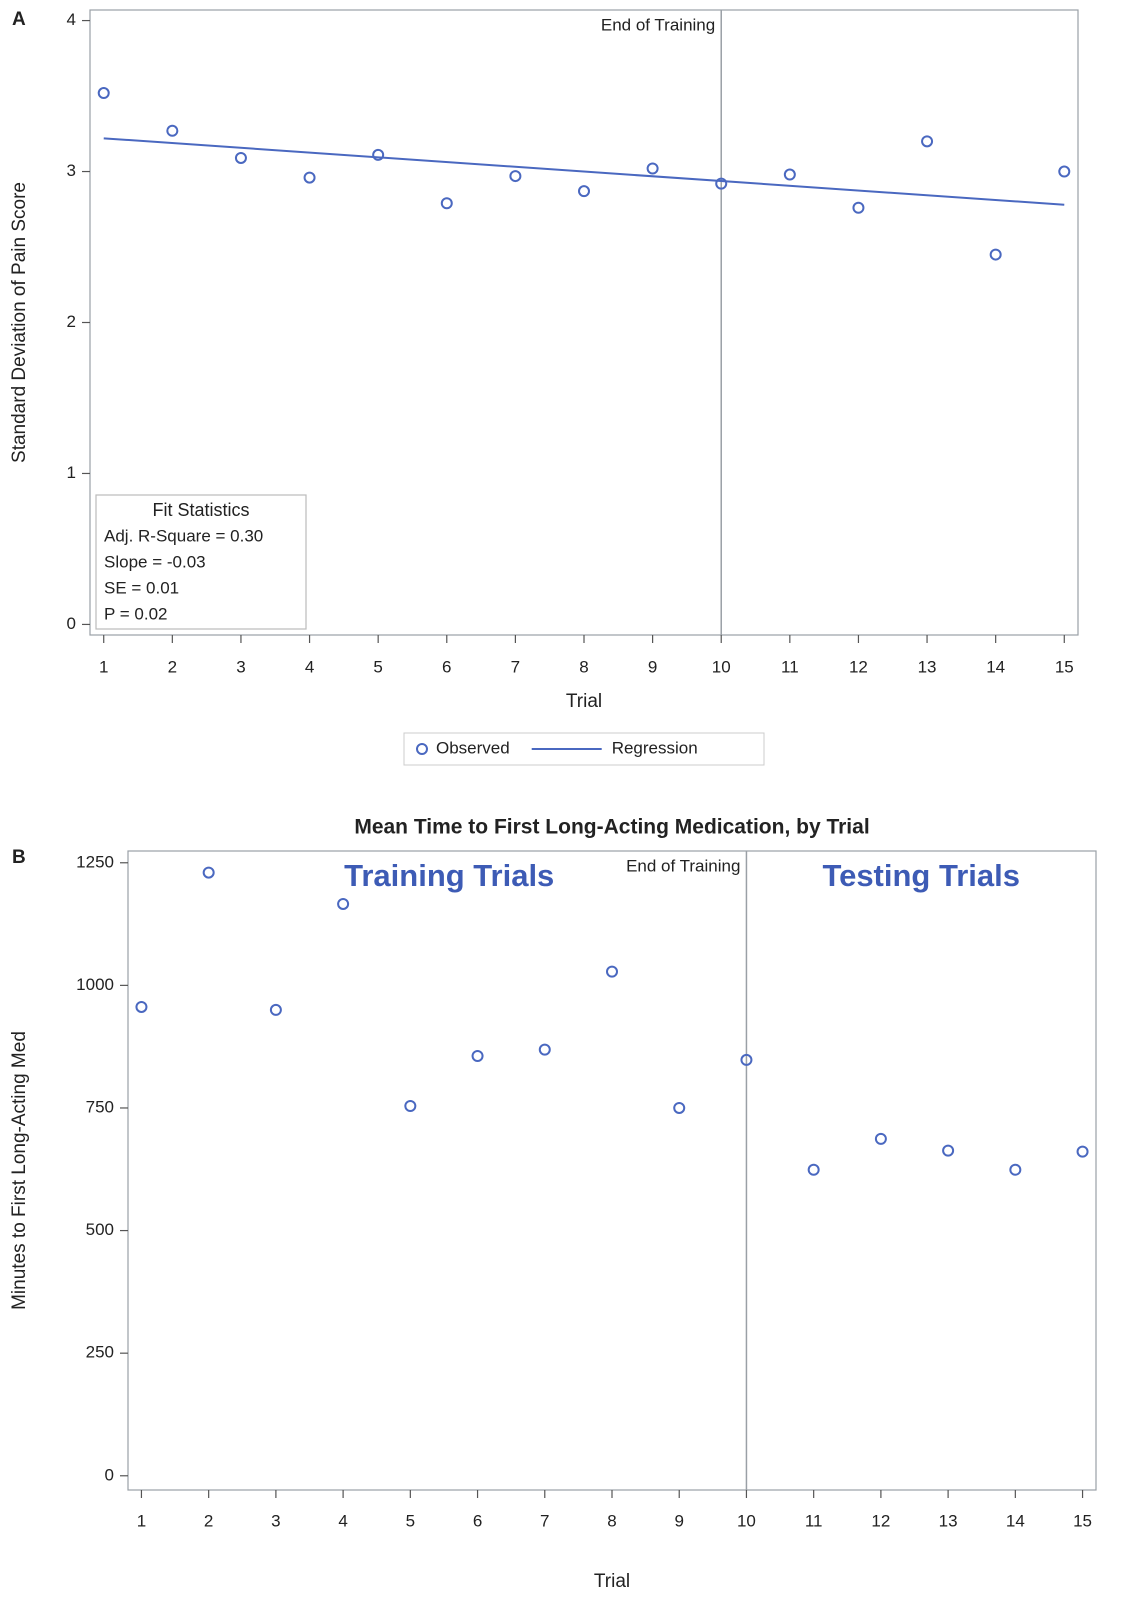 The image size is (1124, 1611). Describe the element at coordinates (19, 857) in the screenshot. I see `panel-label: B` at that location.